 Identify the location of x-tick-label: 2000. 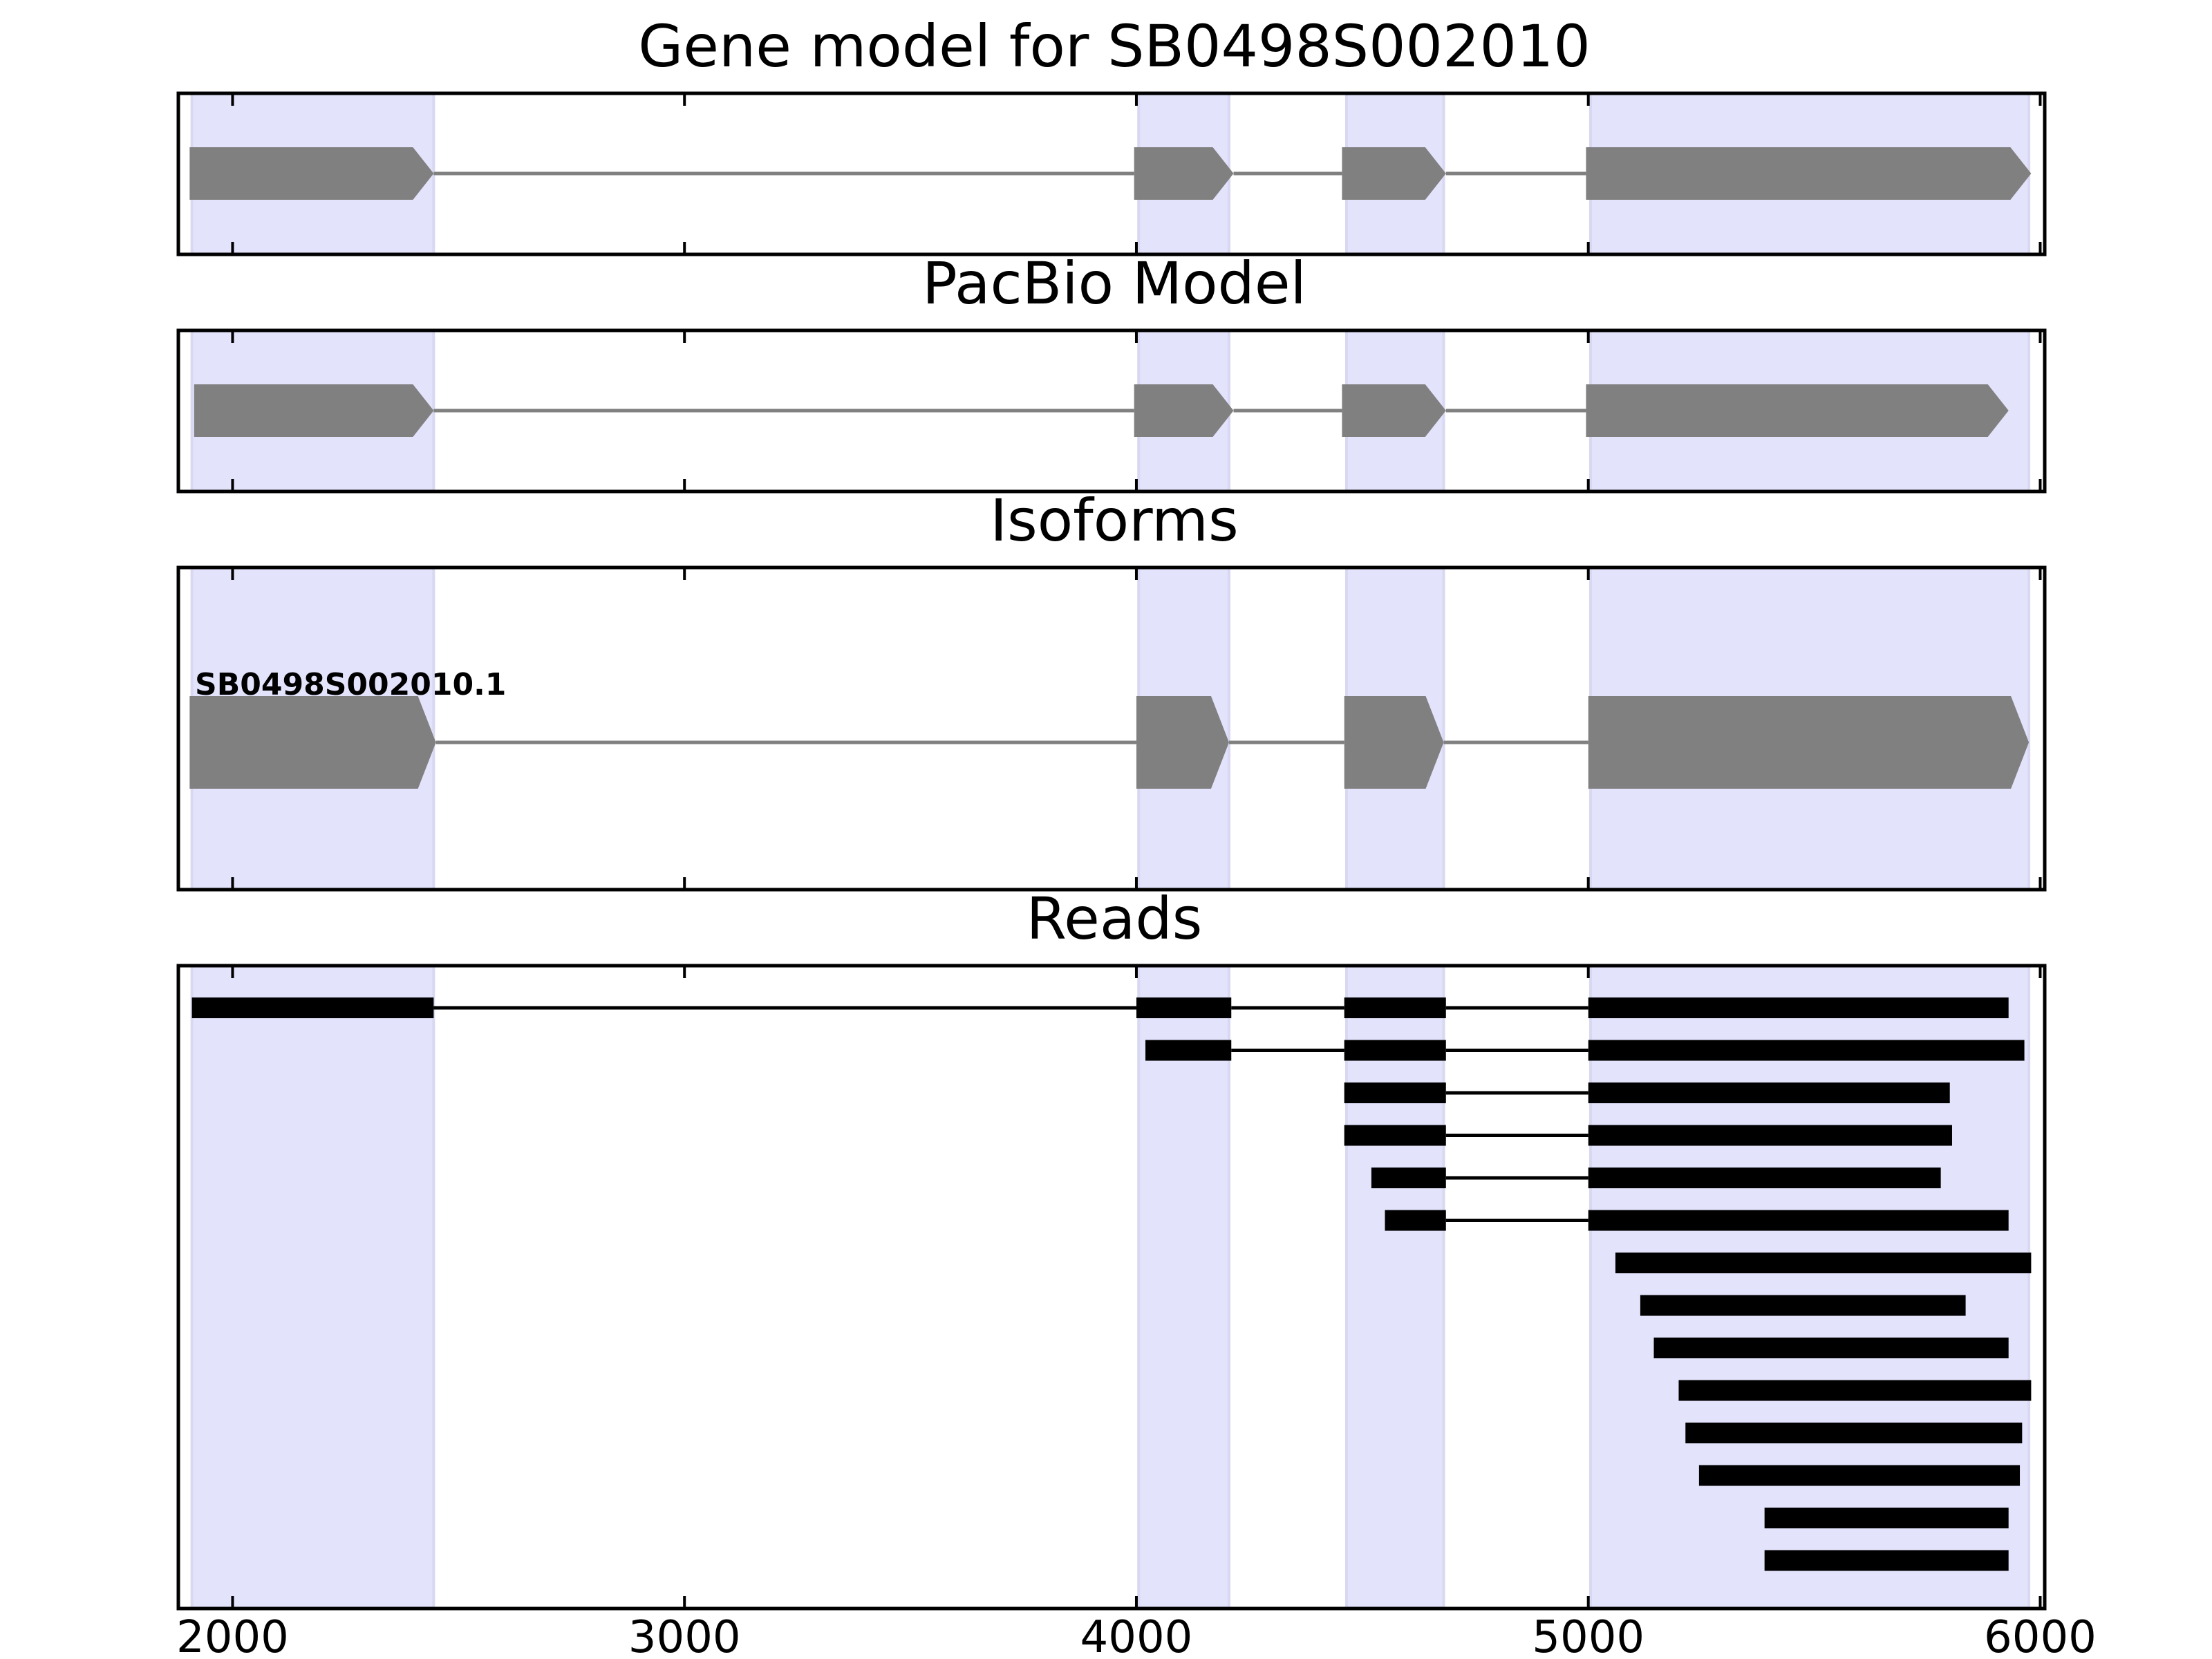
(232, 1635).